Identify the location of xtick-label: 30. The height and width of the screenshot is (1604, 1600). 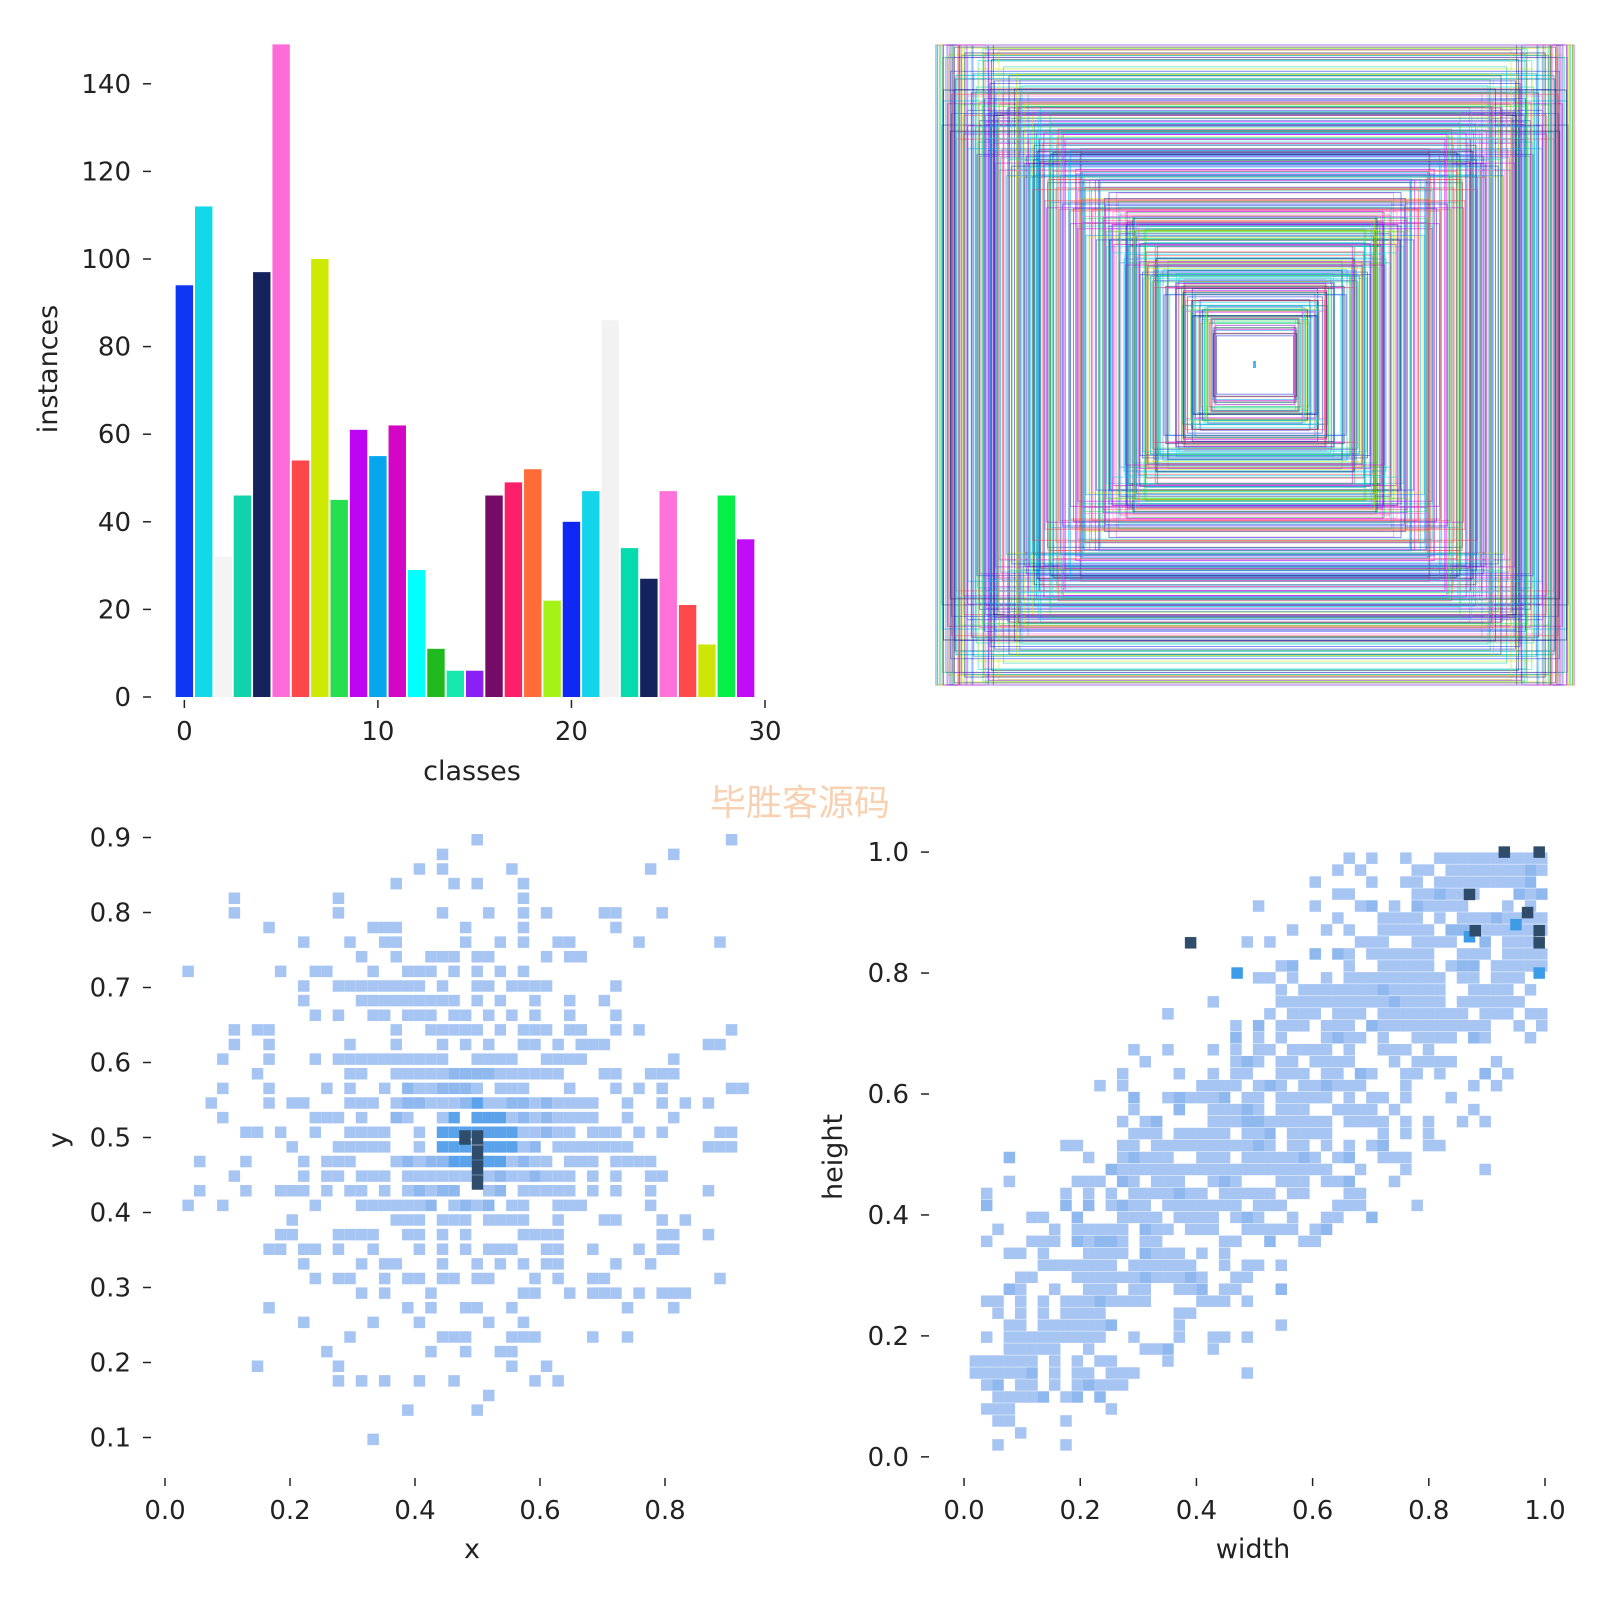
(764, 732).